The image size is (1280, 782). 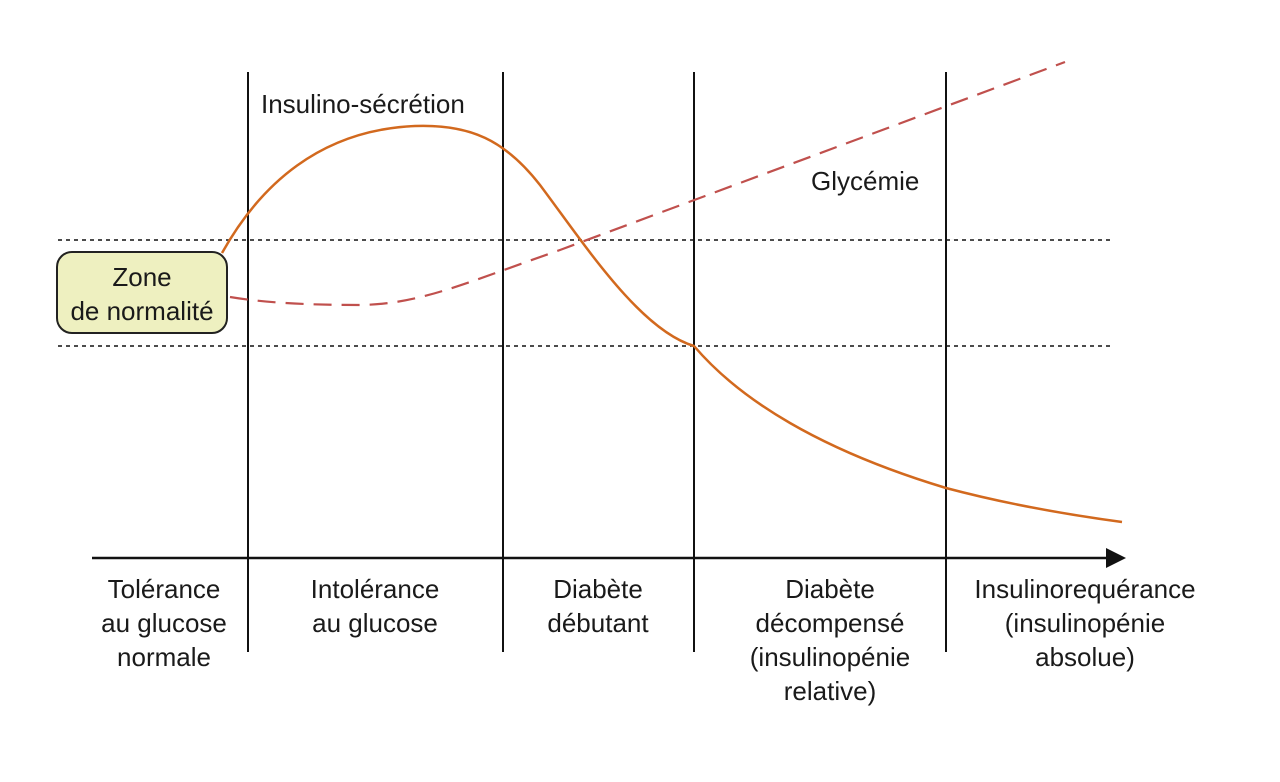 What do you see at coordinates (1085, 589) in the screenshot?
I see `stage-label-line: Insulinorequérance` at bounding box center [1085, 589].